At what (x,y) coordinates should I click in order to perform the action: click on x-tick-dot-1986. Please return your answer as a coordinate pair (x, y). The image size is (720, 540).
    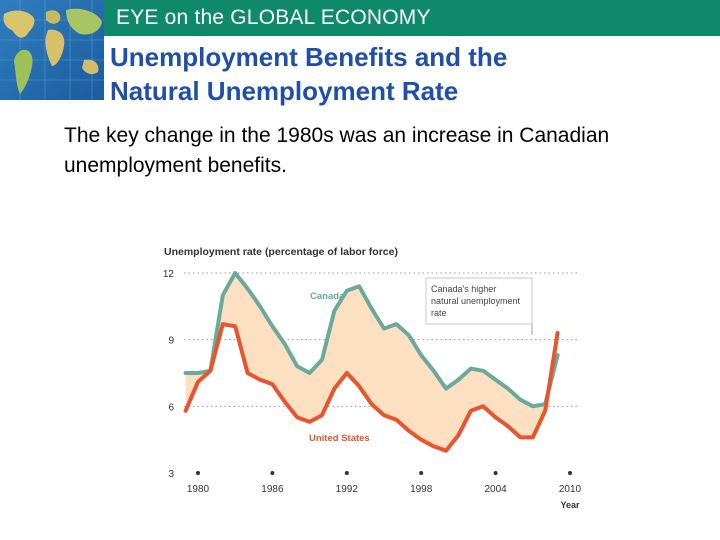
    Looking at the image, I should click on (272, 473).